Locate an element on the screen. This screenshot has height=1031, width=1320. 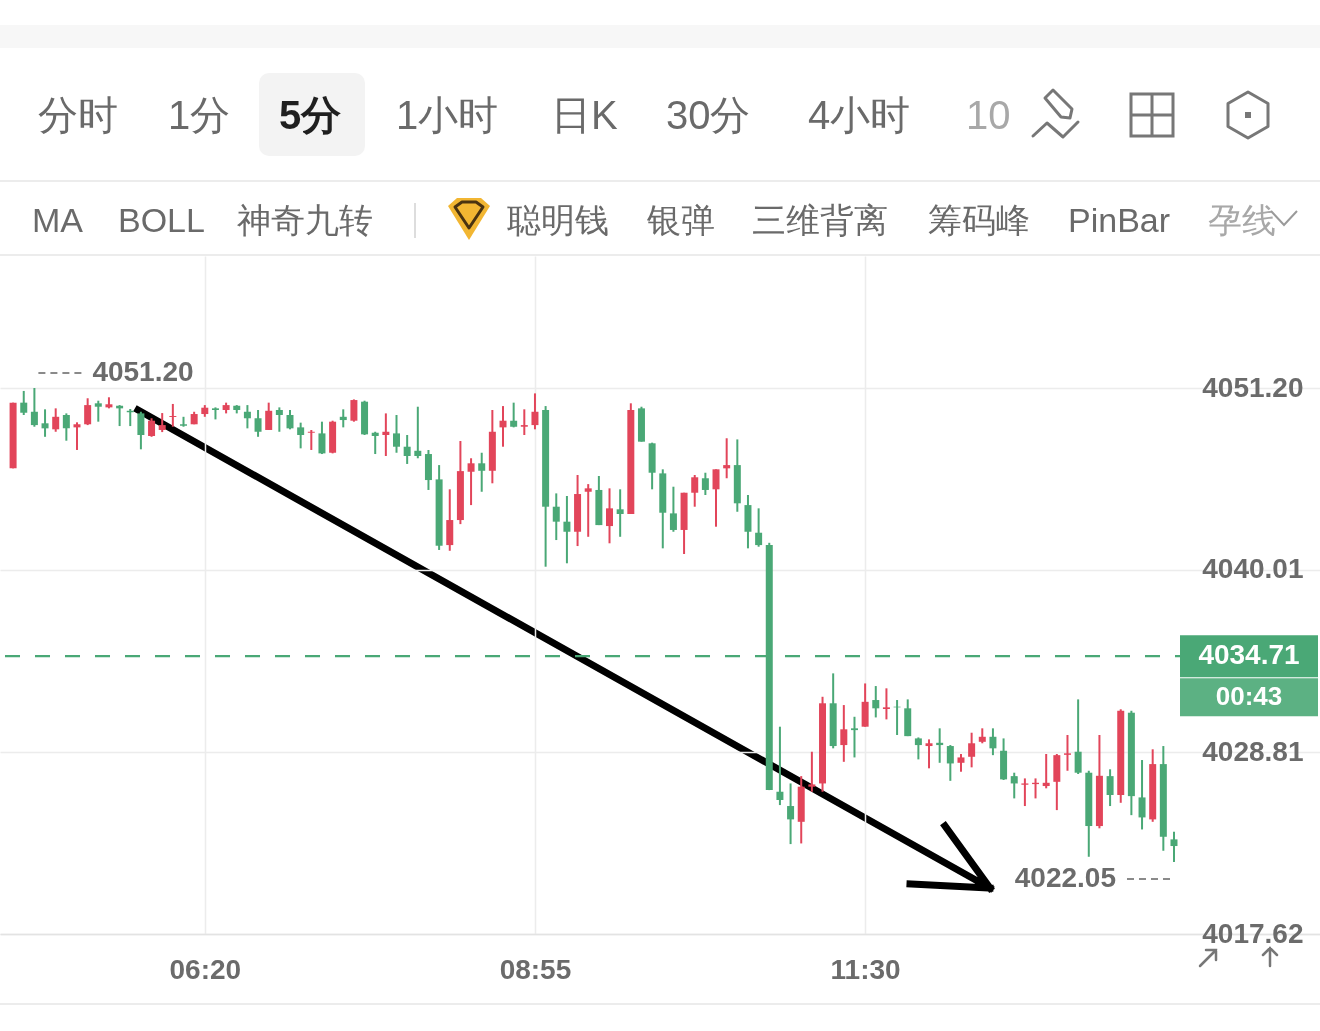
text: 10 is located at coordinates (988, 115).